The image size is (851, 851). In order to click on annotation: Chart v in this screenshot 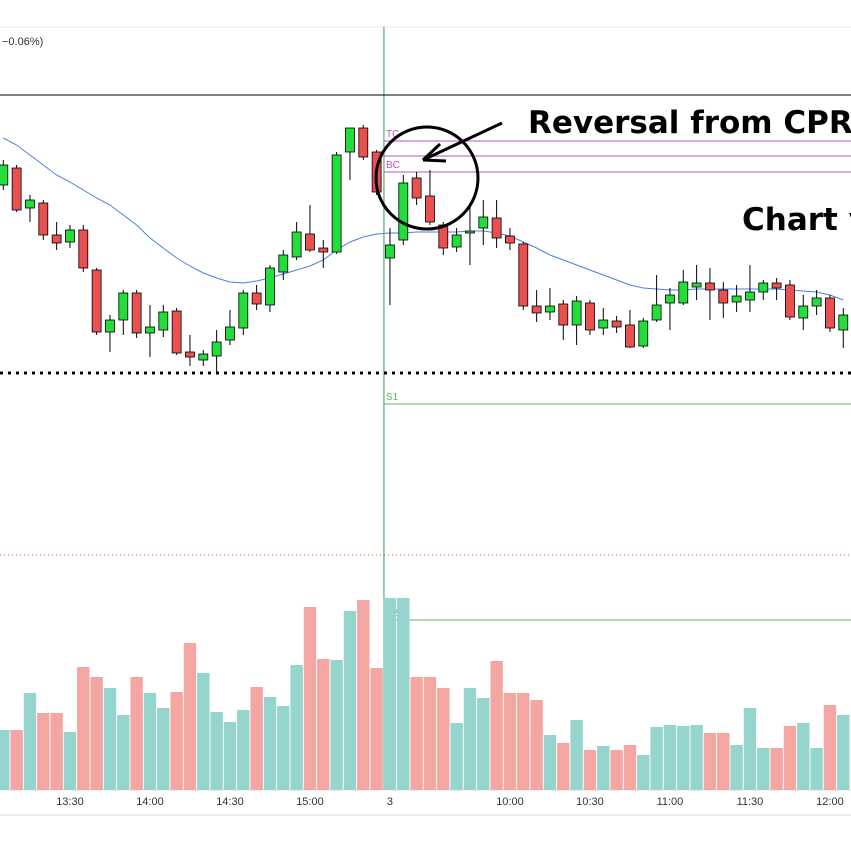, I will do `click(796, 220)`.